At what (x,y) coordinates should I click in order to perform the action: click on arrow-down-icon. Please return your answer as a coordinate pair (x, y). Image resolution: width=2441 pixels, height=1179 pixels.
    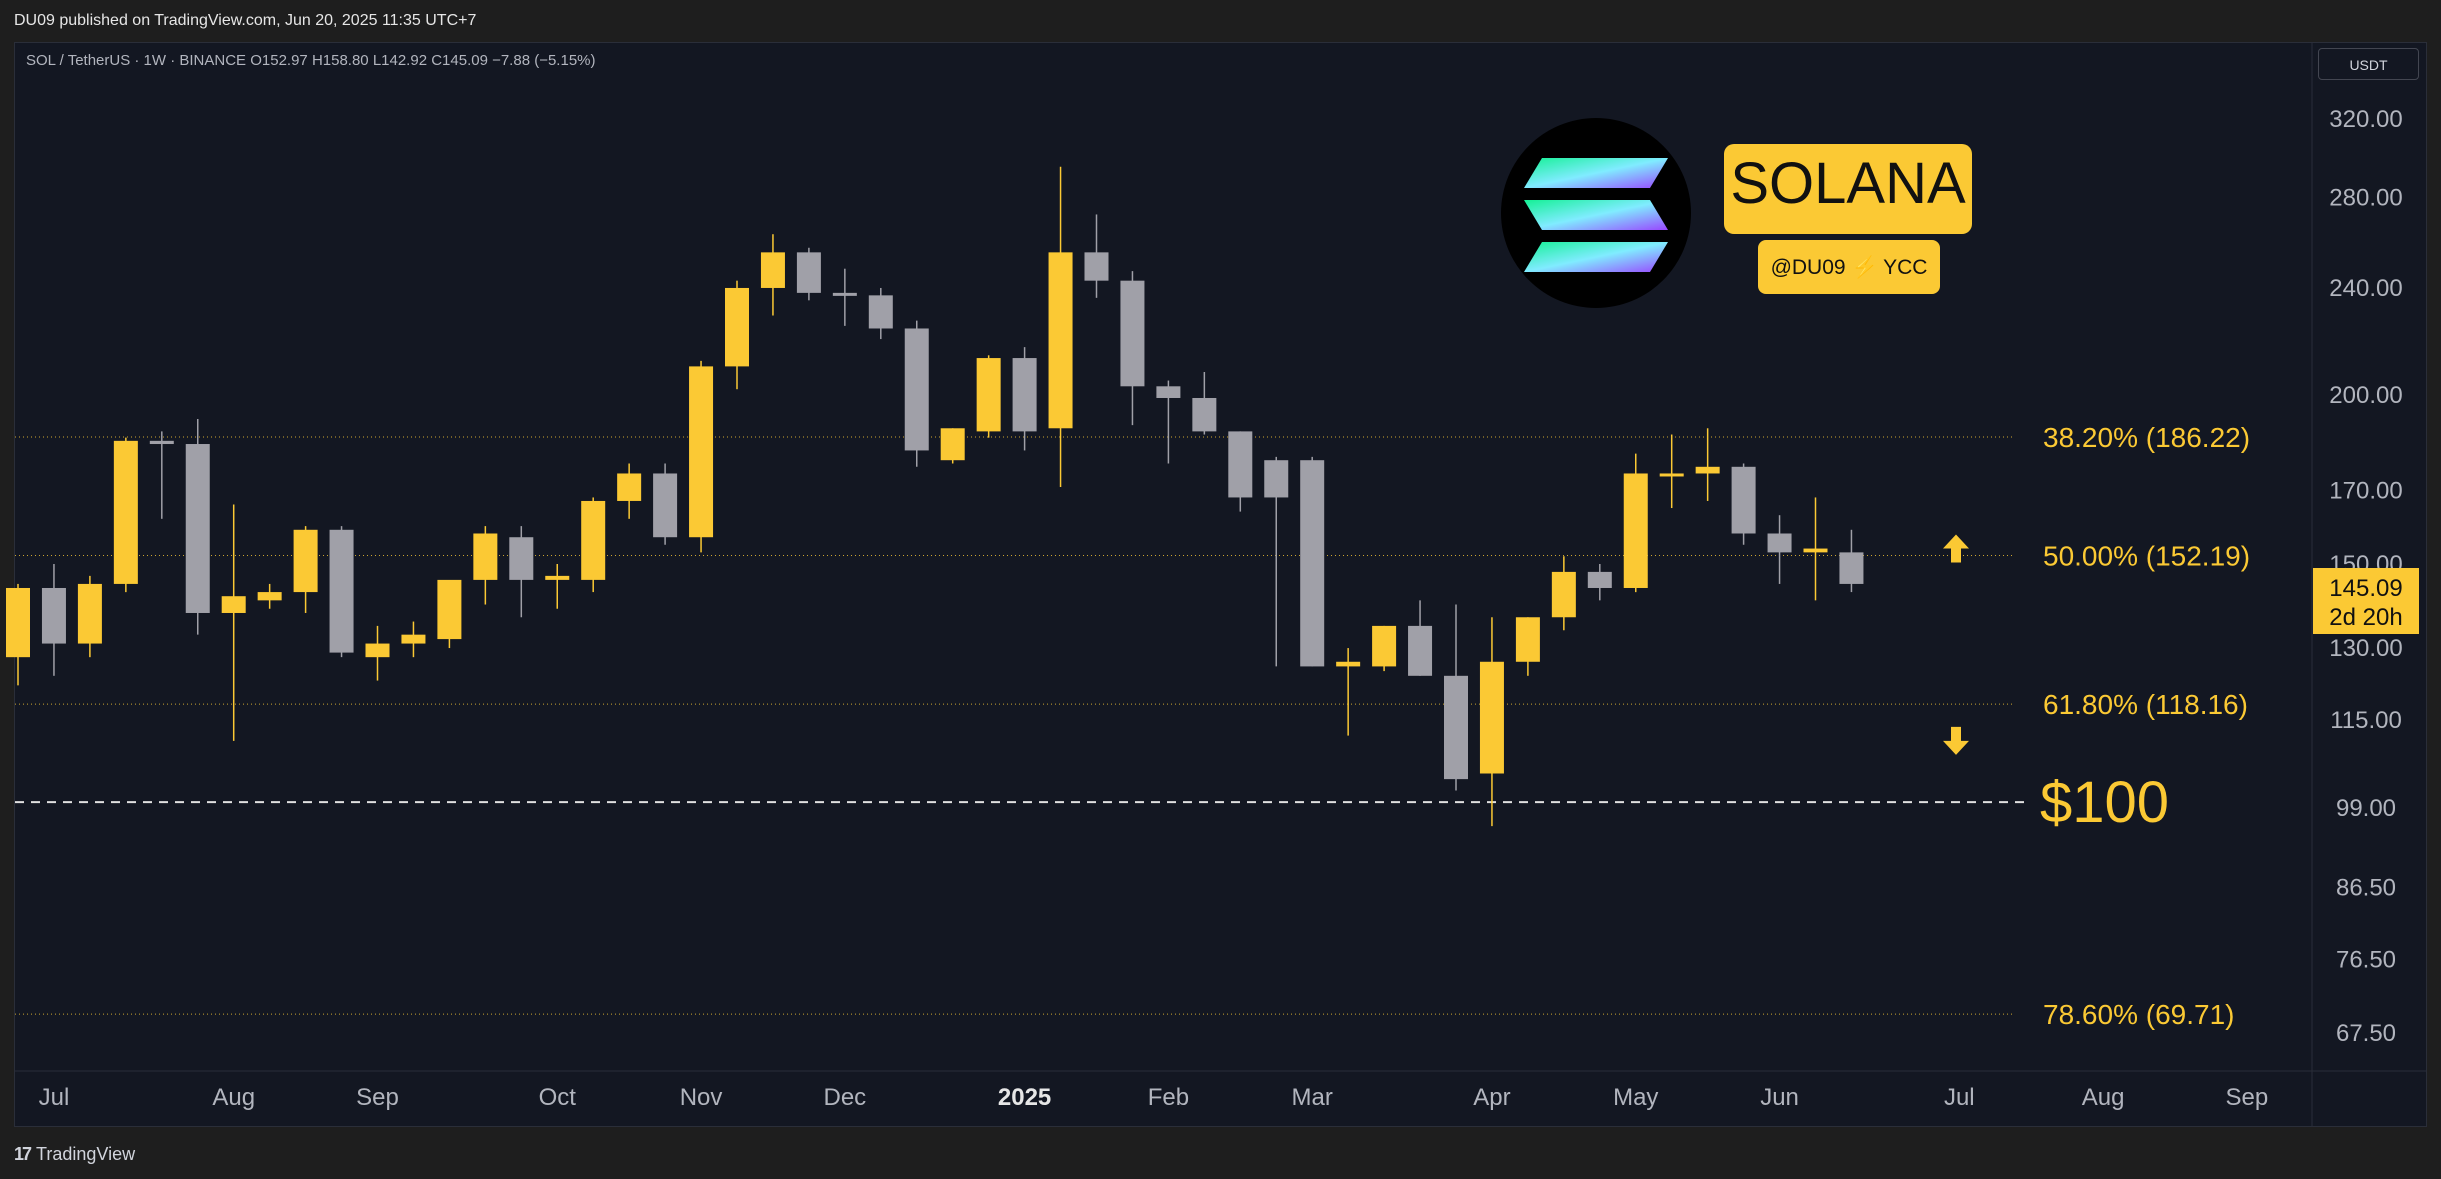
    Looking at the image, I should click on (1956, 740).